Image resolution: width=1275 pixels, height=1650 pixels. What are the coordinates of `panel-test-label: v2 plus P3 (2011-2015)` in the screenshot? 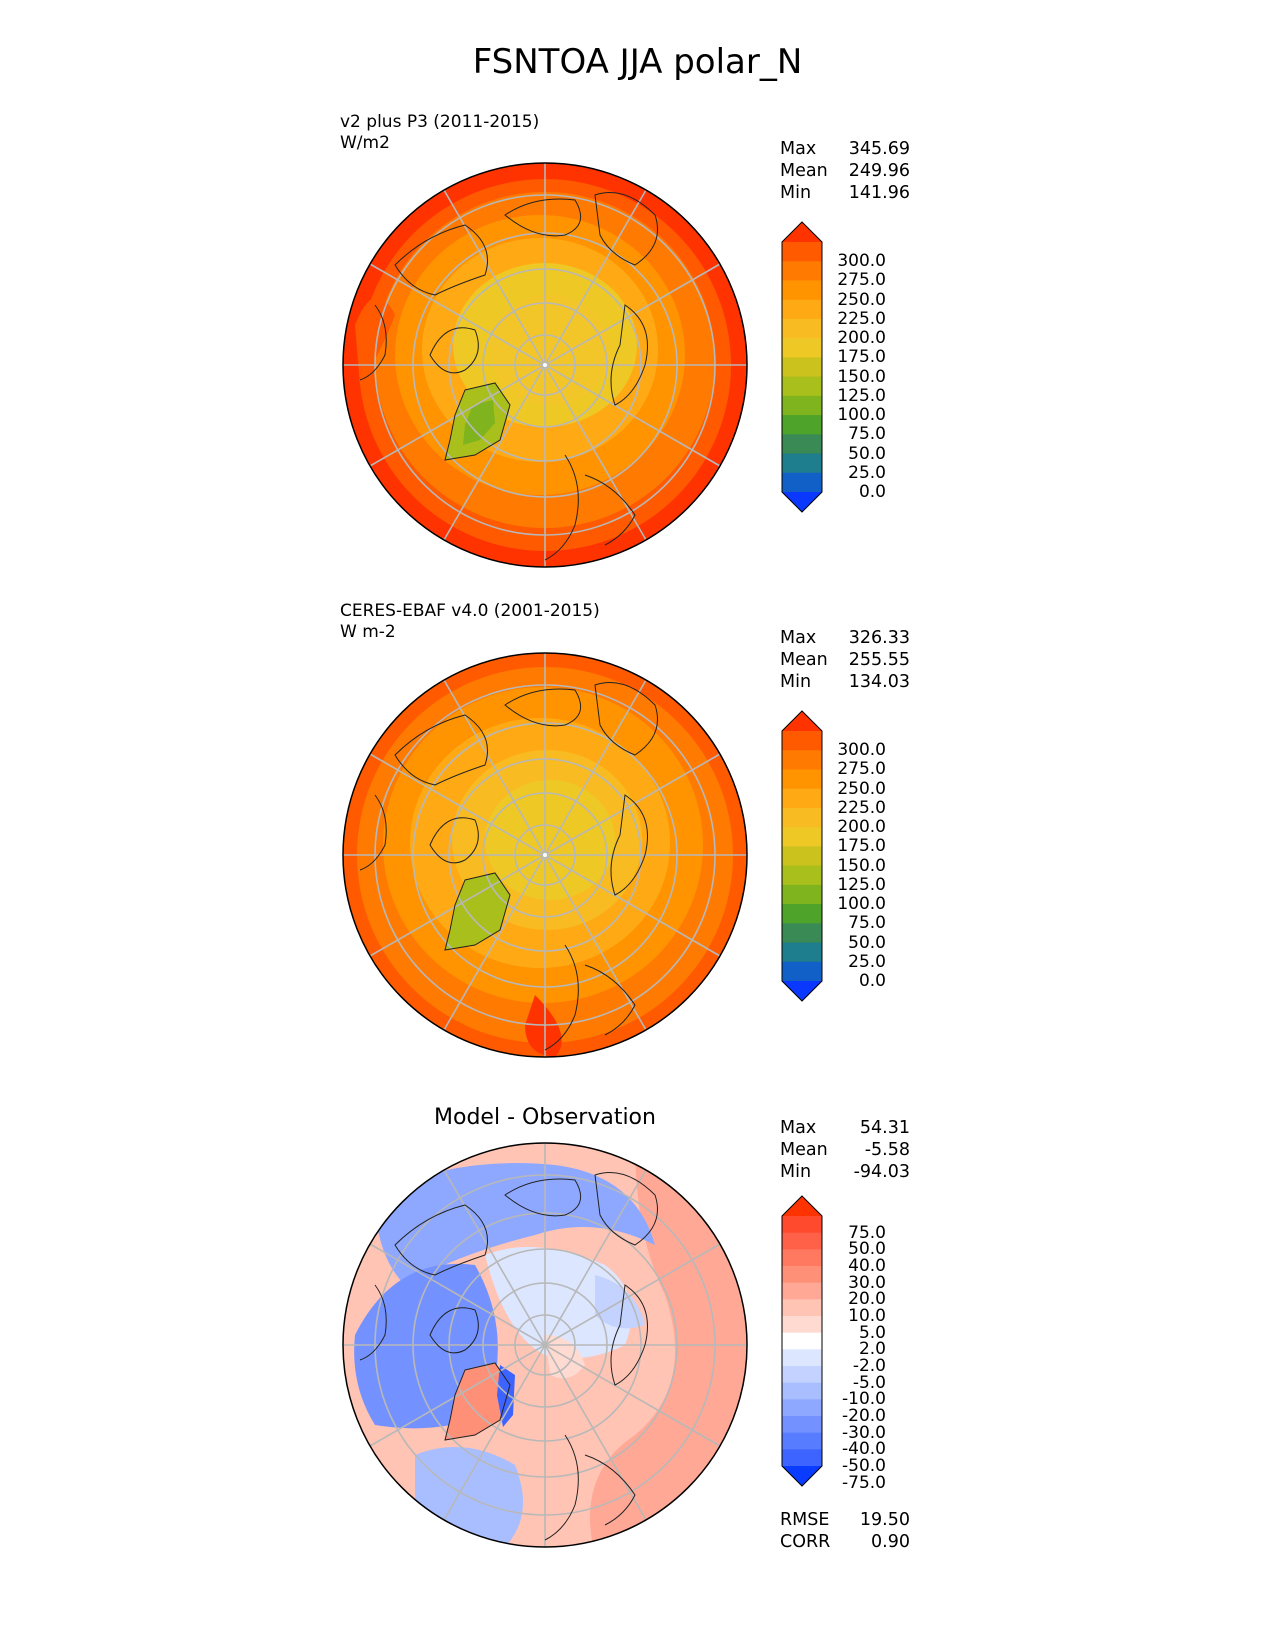 It's located at (440, 122).